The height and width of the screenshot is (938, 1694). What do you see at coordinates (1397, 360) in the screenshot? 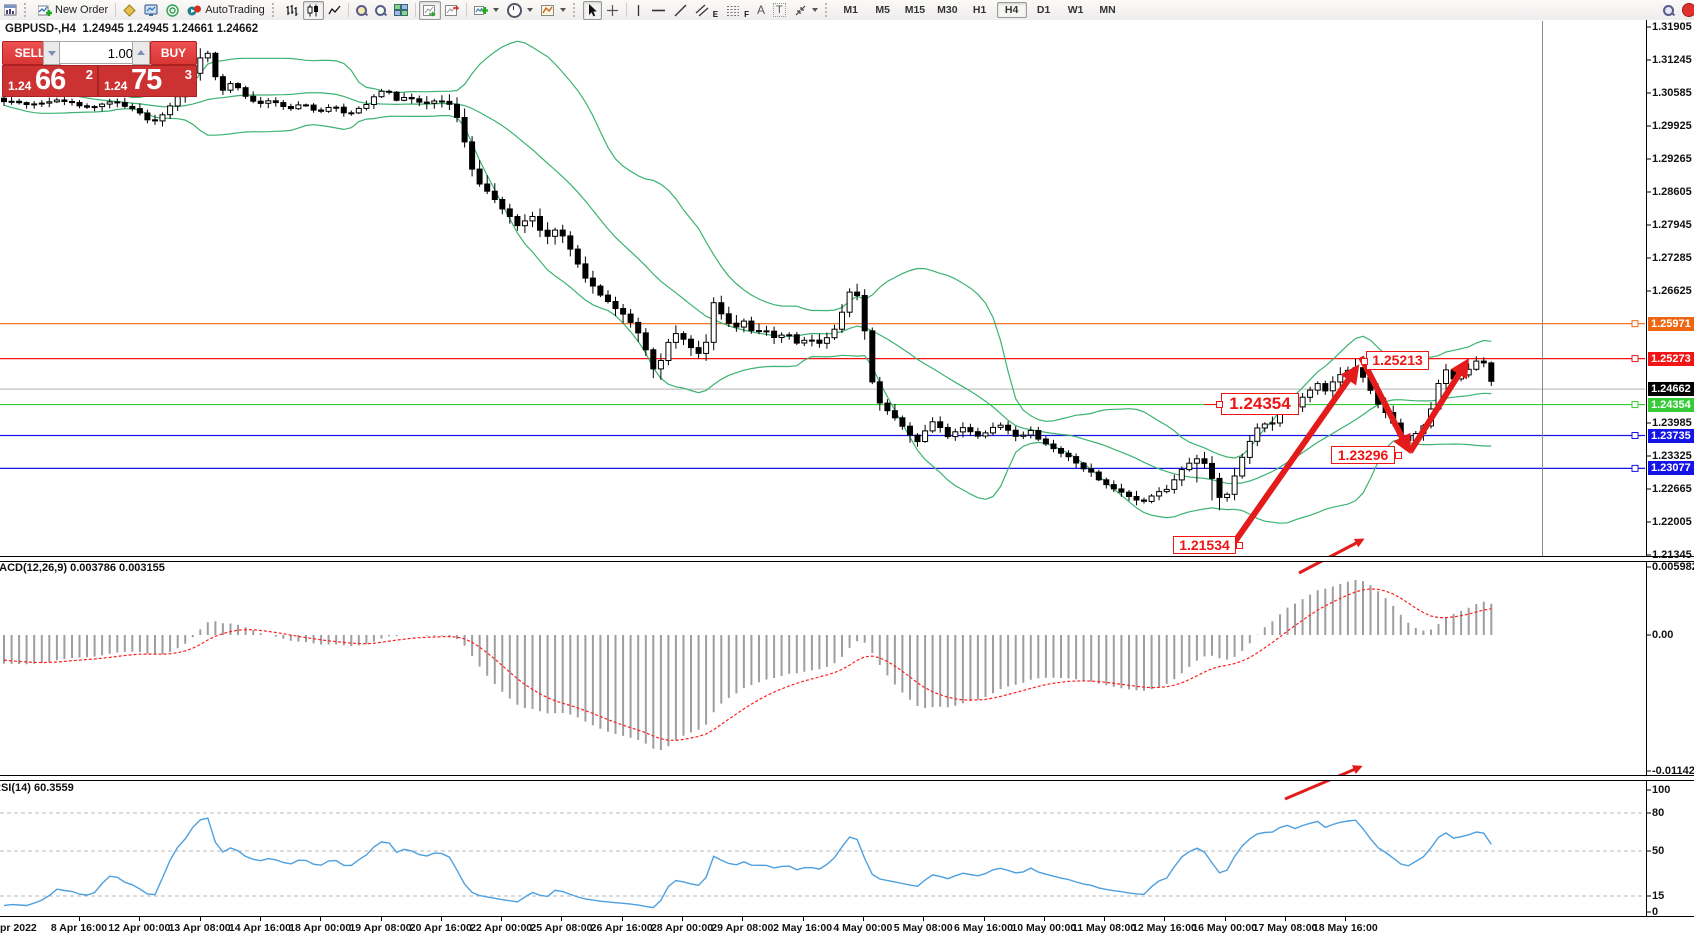
I see `price-annotation: 1.25213` at bounding box center [1397, 360].